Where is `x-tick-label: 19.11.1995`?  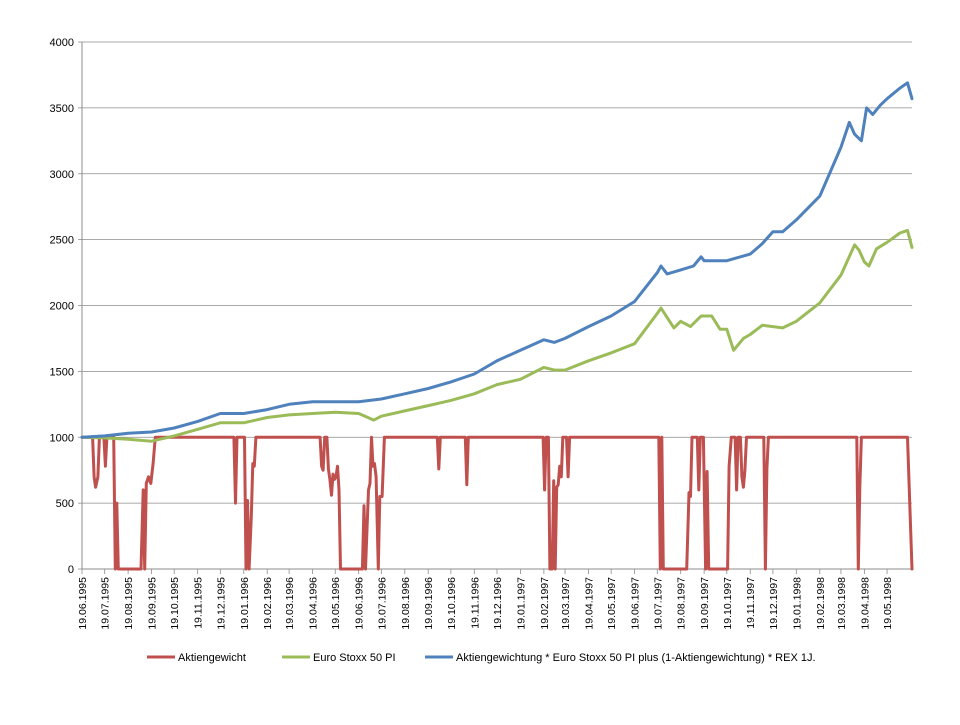
x-tick-label: 19.11.1995 is located at coordinates (199, 603).